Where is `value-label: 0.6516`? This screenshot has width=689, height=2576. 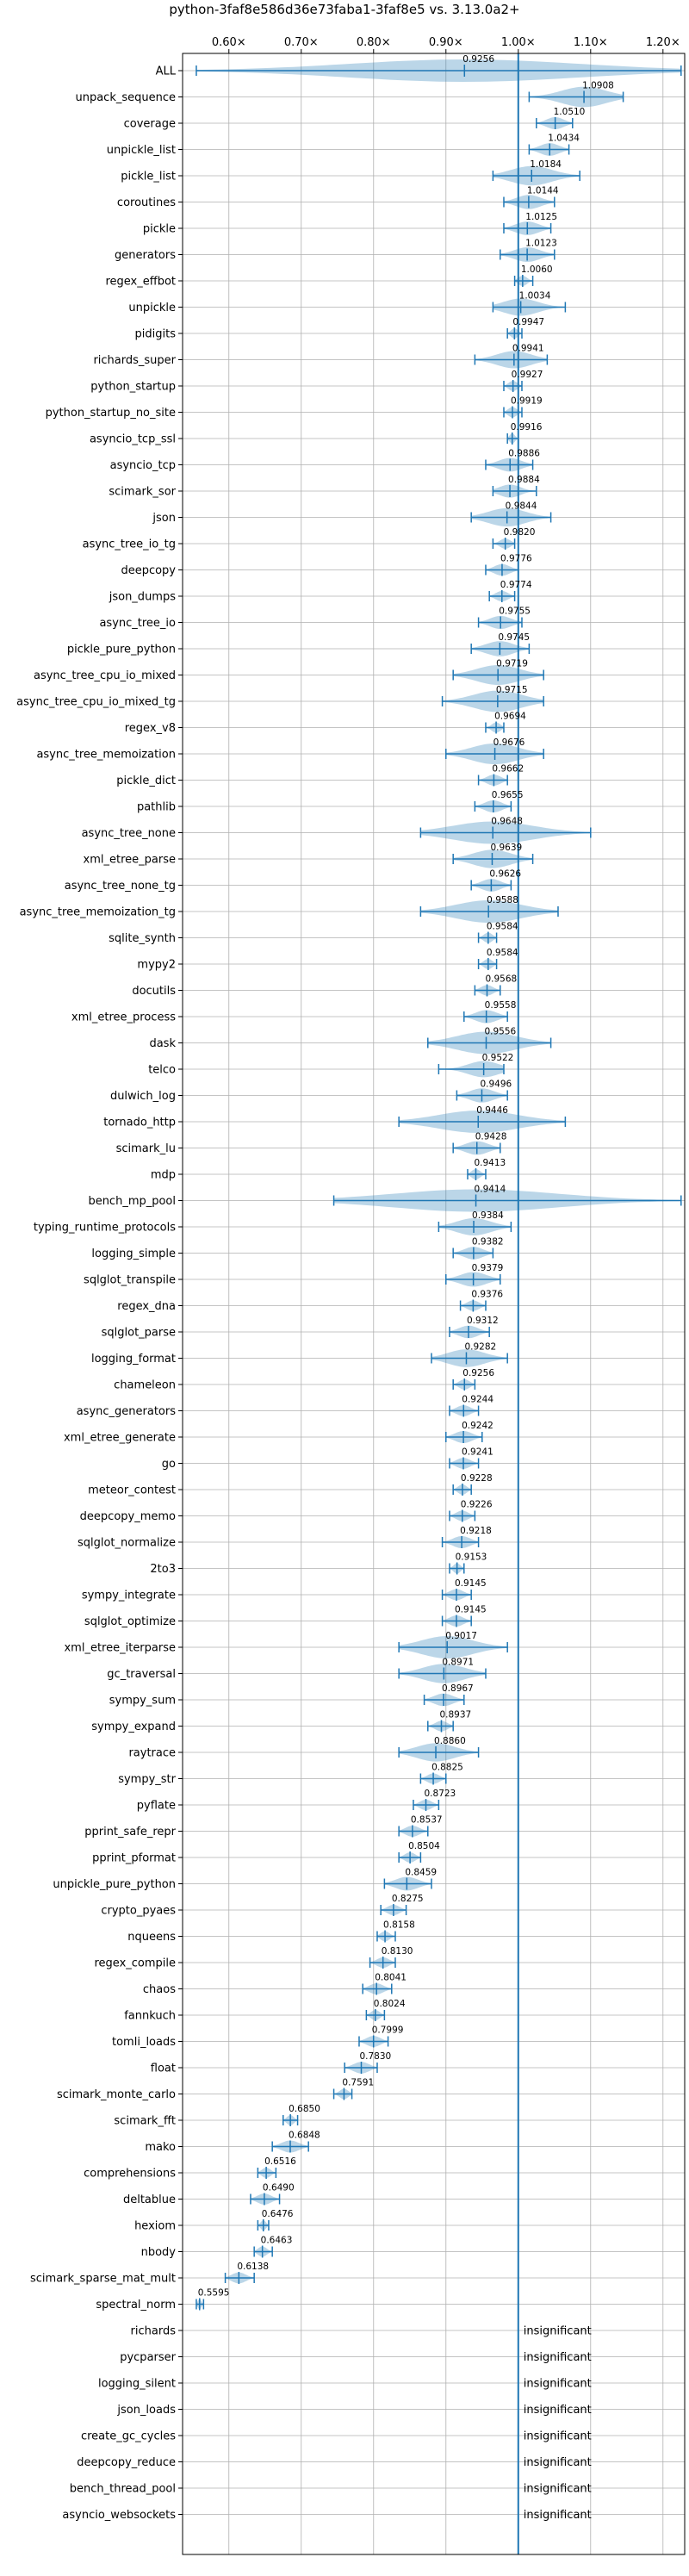
value-label: 0.6516 is located at coordinates (280, 2162).